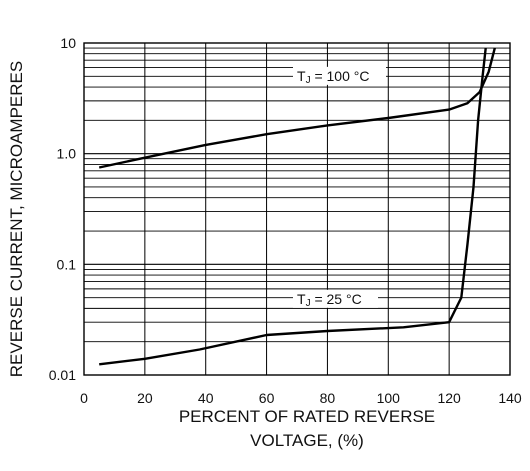  I want to click on y-tick-label: 0.1, so click(67, 264).